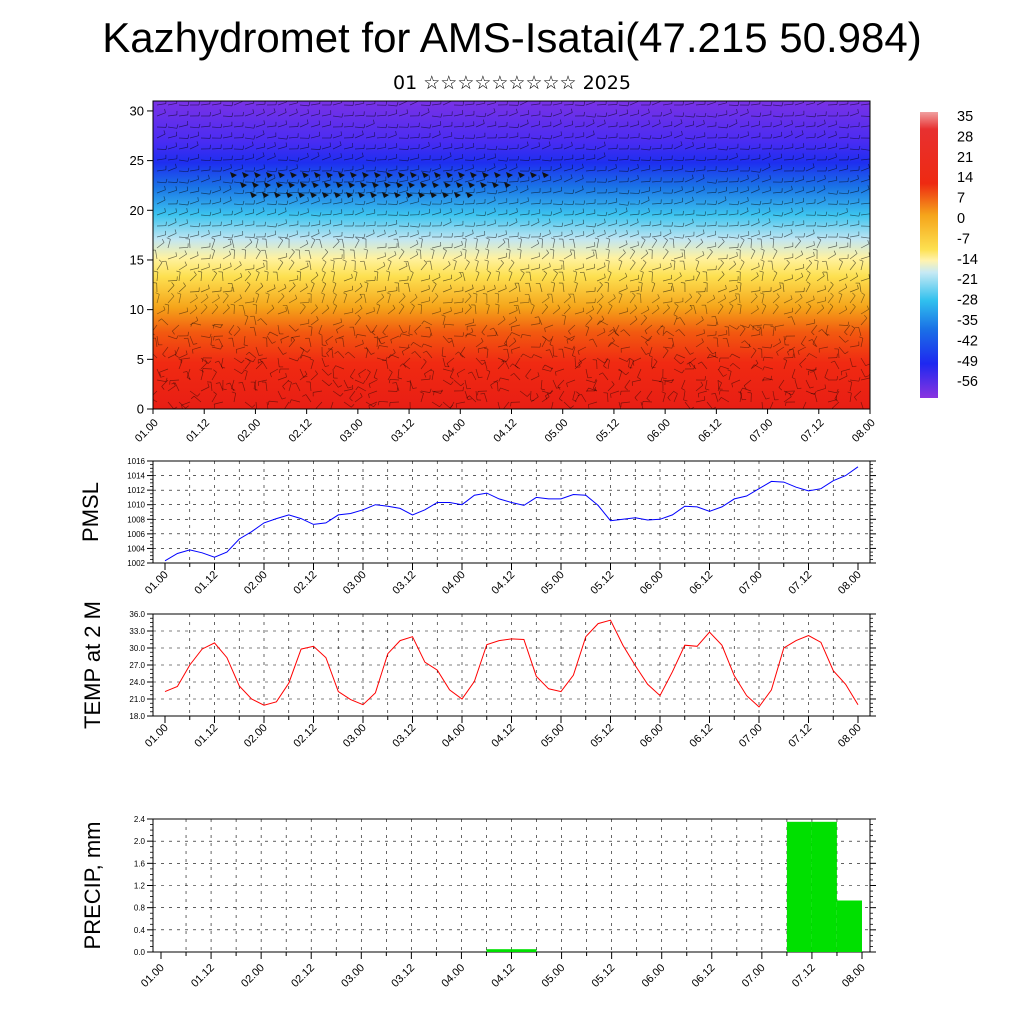 Image resolution: width=1024 pixels, height=1024 pixels. What do you see at coordinates (137, 648) in the screenshot?
I see `y-tick-label: 30.0` at bounding box center [137, 648].